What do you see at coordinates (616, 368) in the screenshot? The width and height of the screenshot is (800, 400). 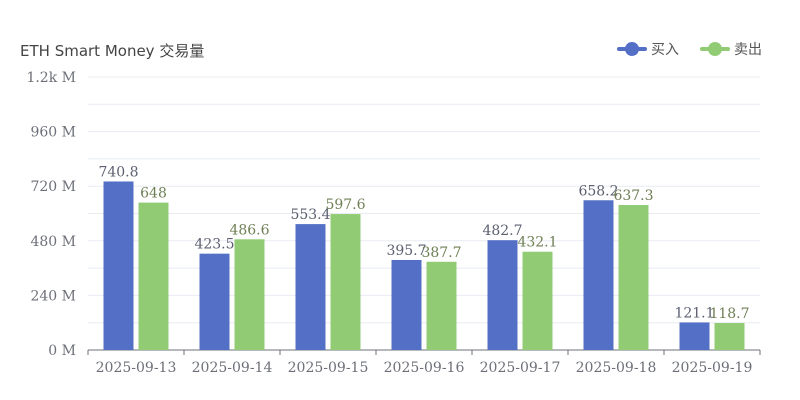 I see `x-tick-label: 2025-09-18` at bounding box center [616, 368].